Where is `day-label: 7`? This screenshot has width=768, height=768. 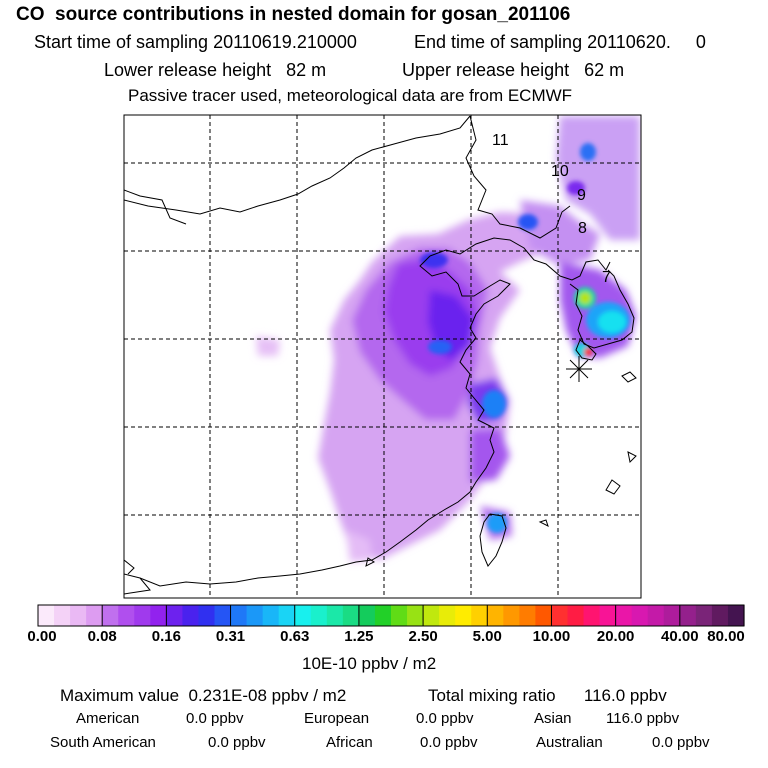 day-label: 7 is located at coordinates (606, 277).